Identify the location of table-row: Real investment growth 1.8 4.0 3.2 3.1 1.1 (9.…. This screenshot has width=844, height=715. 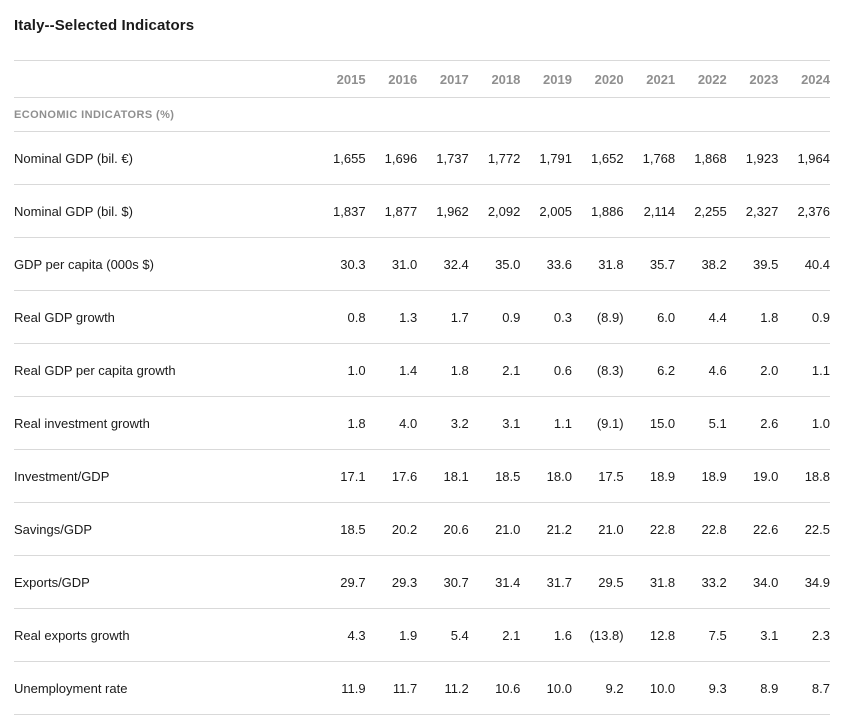
(422, 423).